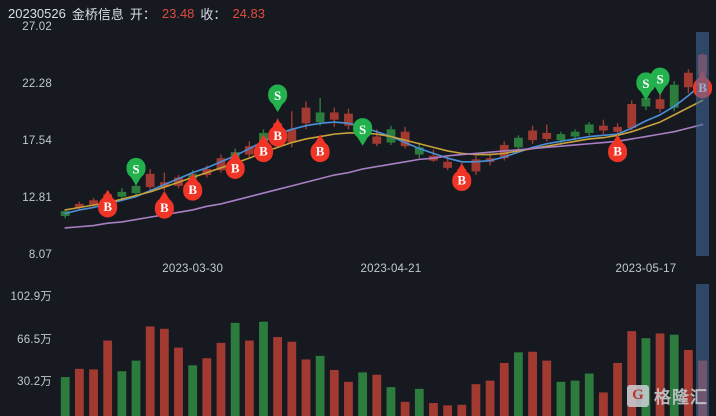  What do you see at coordinates (248, 13) in the screenshot?
I see `close-value: 24.83` at bounding box center [248, 13].